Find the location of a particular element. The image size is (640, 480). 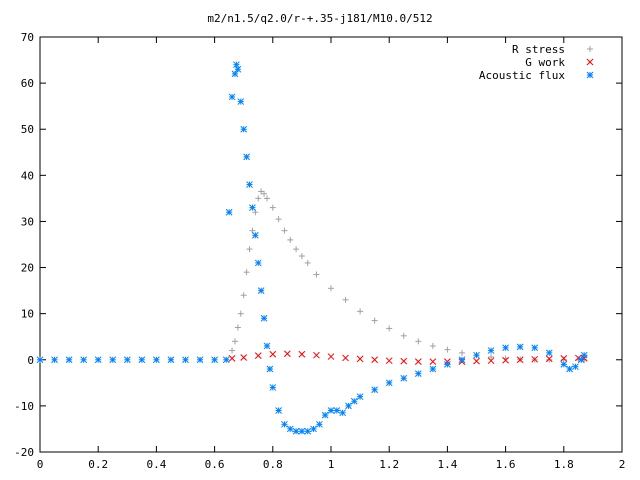

y-tick-label: 40 is located at coordinates (27, 175).